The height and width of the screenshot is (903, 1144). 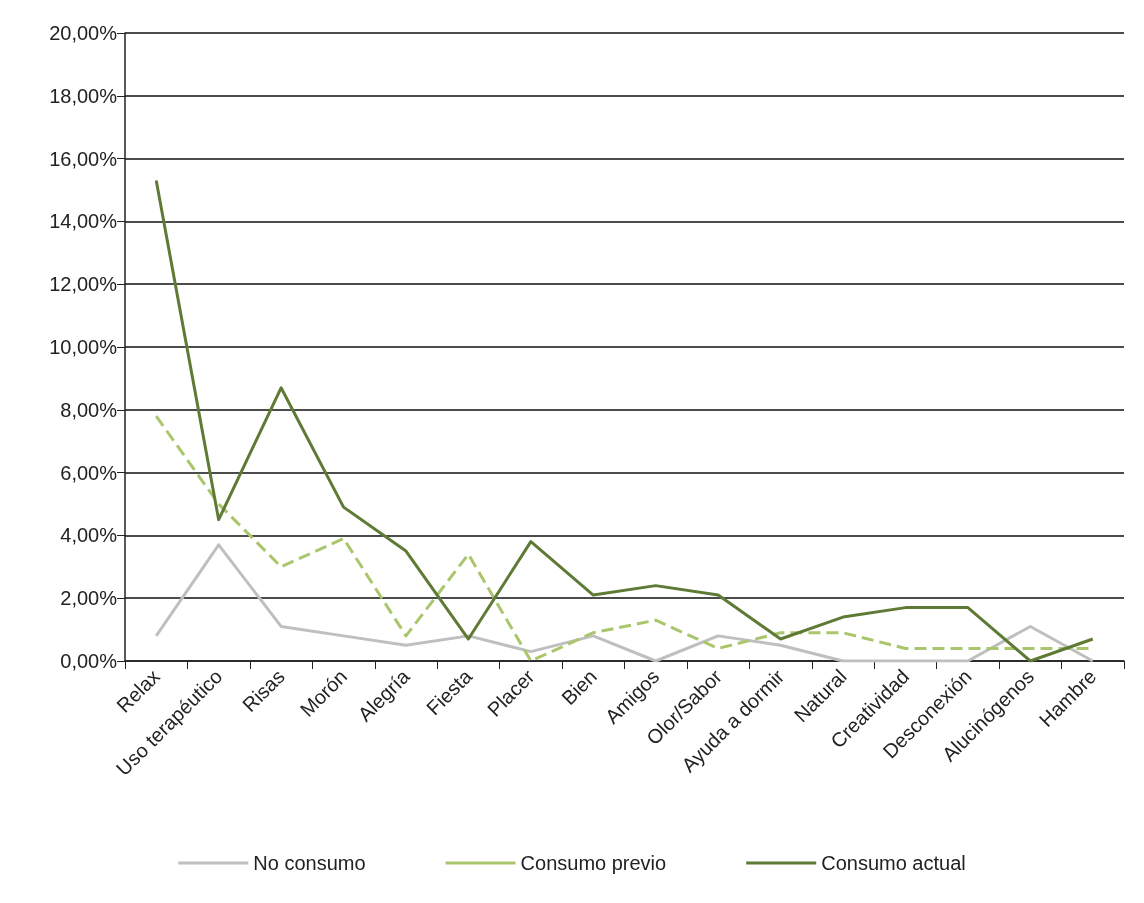 What do you see at coordinates (624, 603) in the screenshot?
I see `line-series` at bounding box center [624, 603].